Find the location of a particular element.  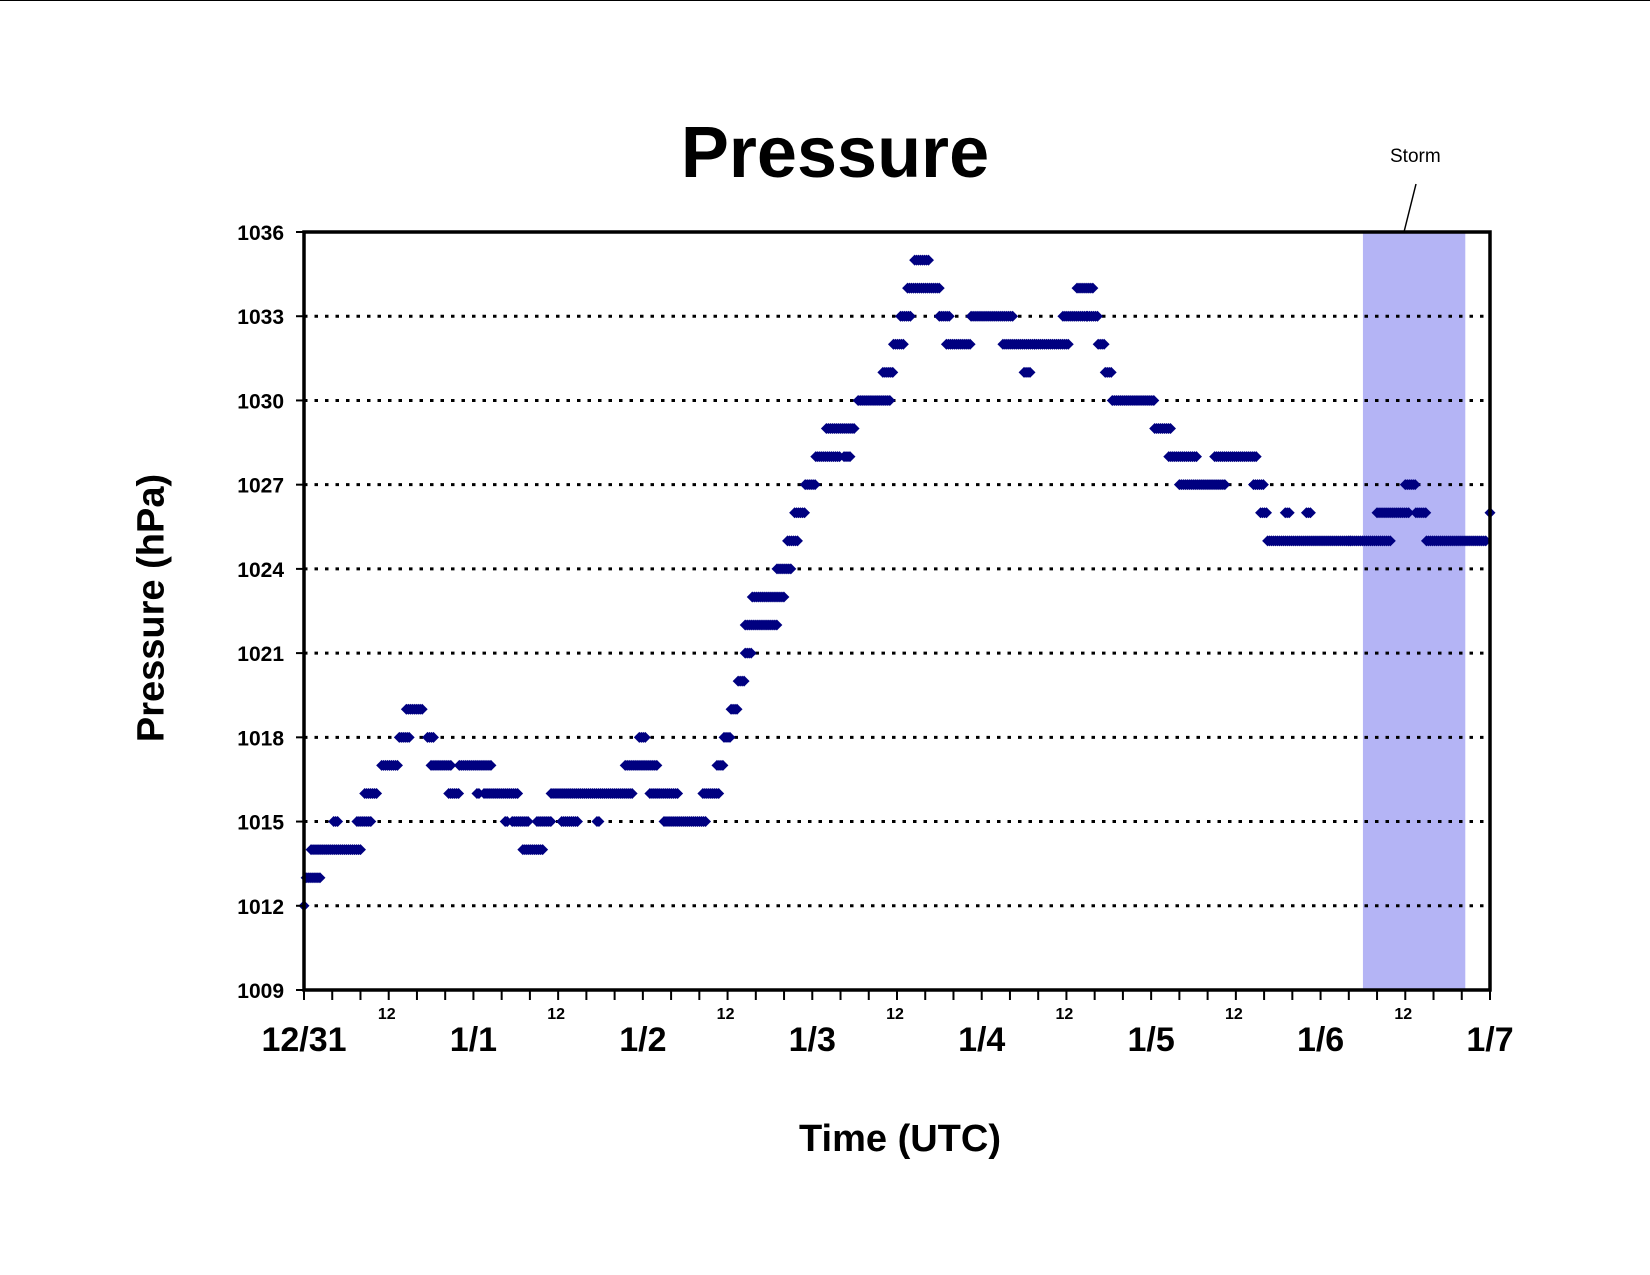

storm-leader-line is located at coordinates (1410, 208).